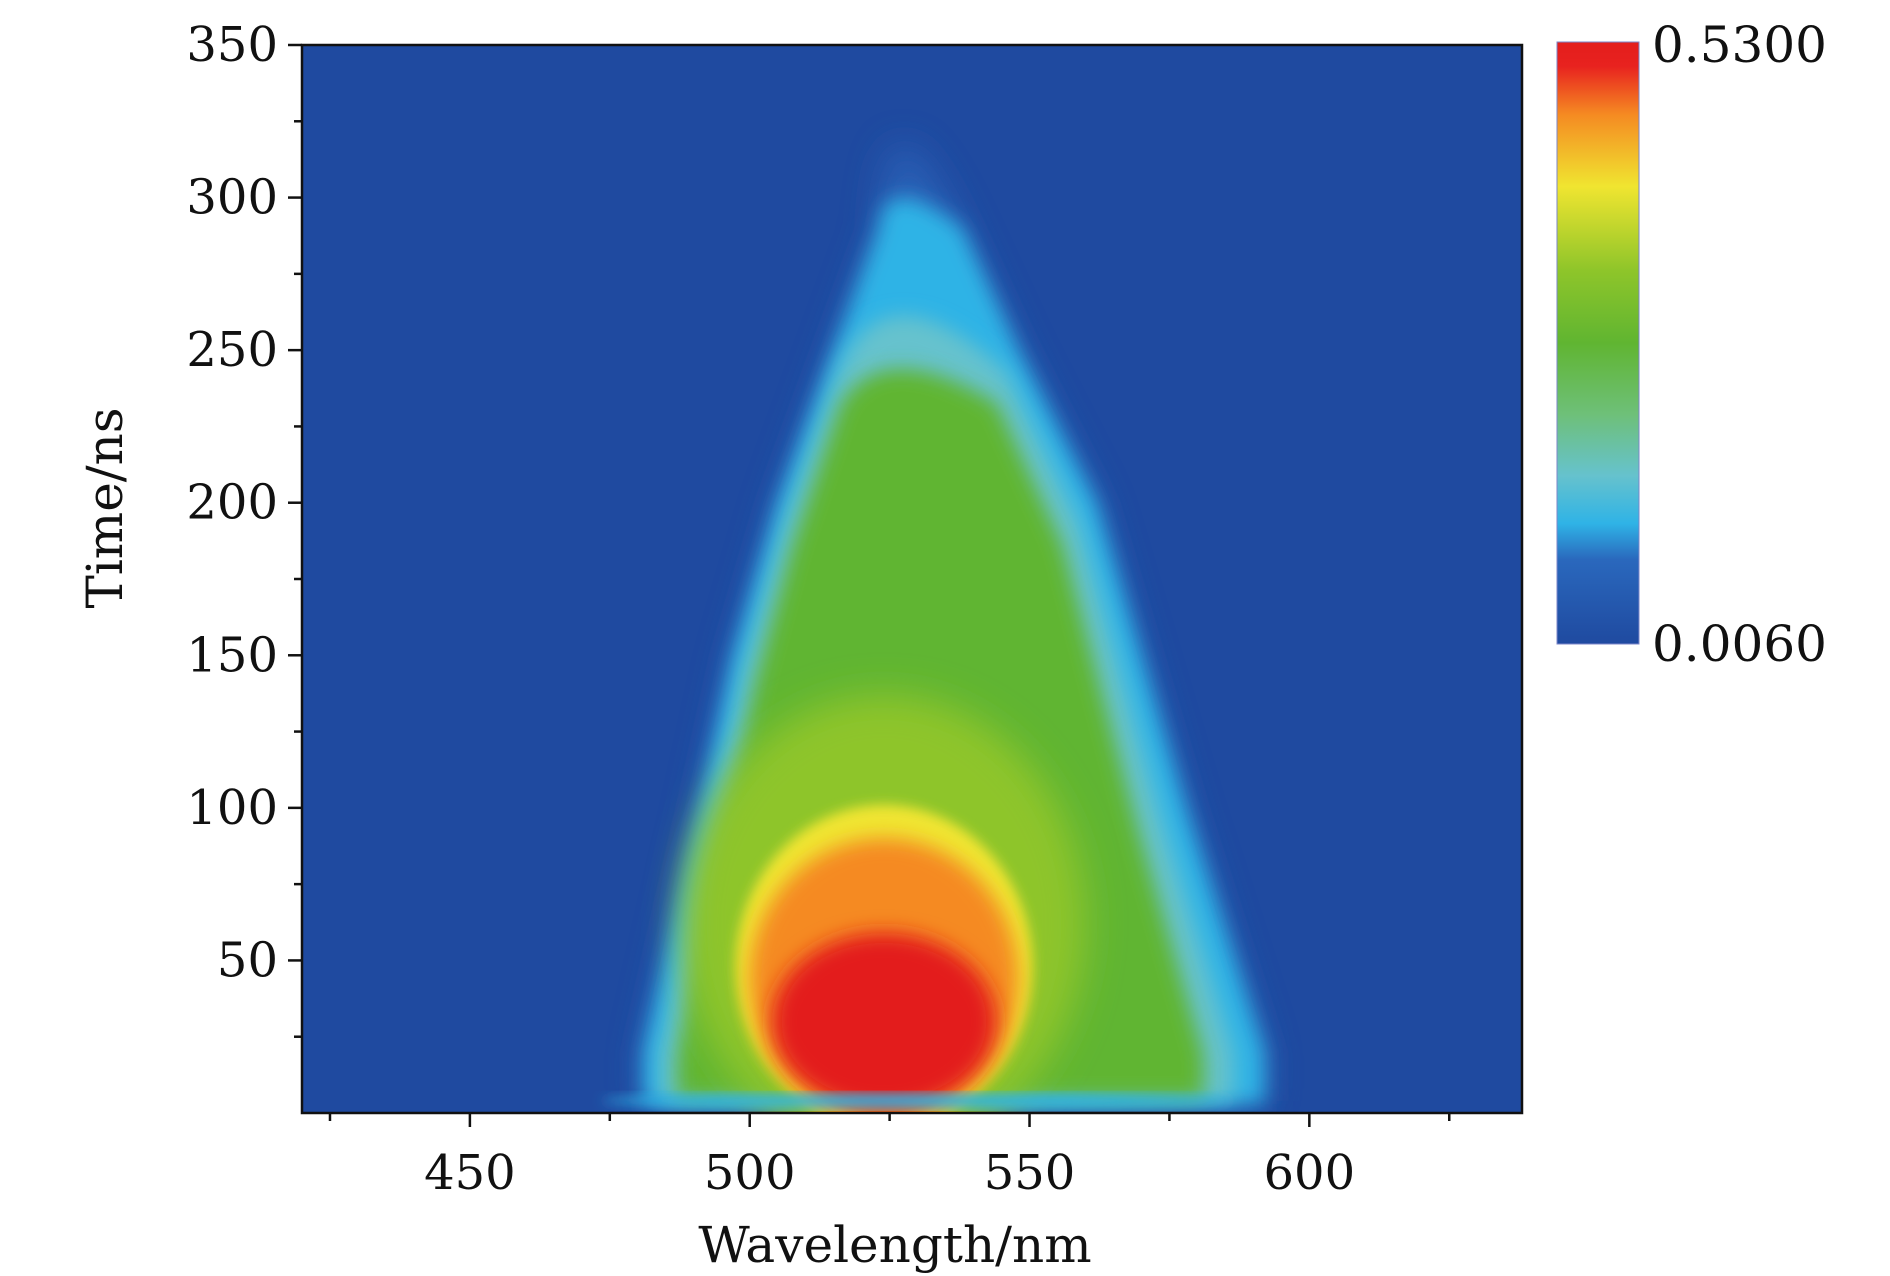 The width and height of the screenshot is (1890, 1276). What do you see at coordinates (232, 45) in the screenshot?
I see `y-tick-label: 350` at bounding box center [232, 45].